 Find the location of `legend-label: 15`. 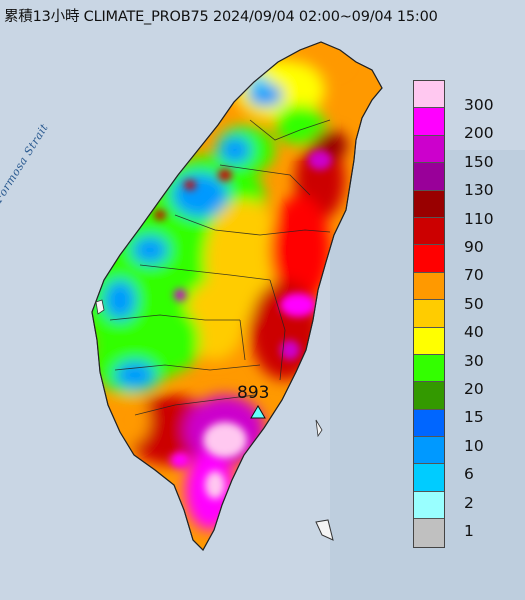

legend-label: 15 is located at coordinates (474, 417).